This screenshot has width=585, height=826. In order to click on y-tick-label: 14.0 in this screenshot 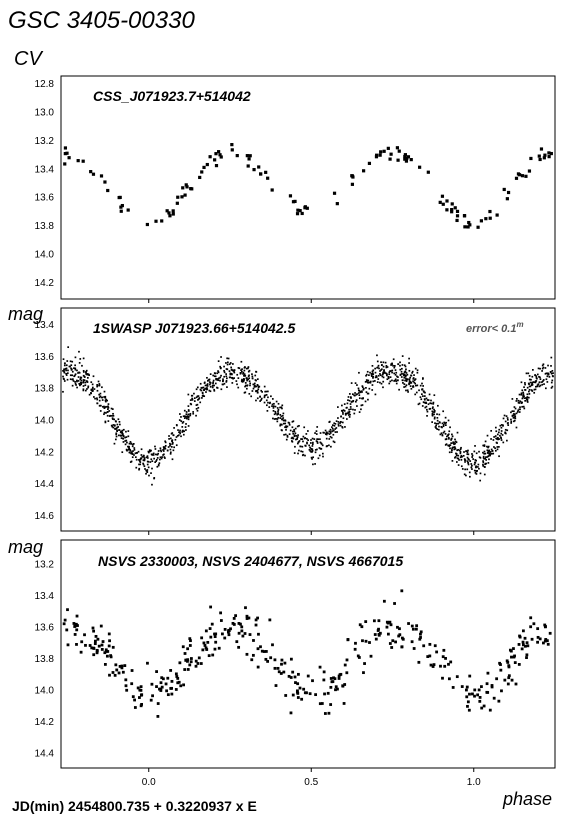, I will do `click(45, 255)`.